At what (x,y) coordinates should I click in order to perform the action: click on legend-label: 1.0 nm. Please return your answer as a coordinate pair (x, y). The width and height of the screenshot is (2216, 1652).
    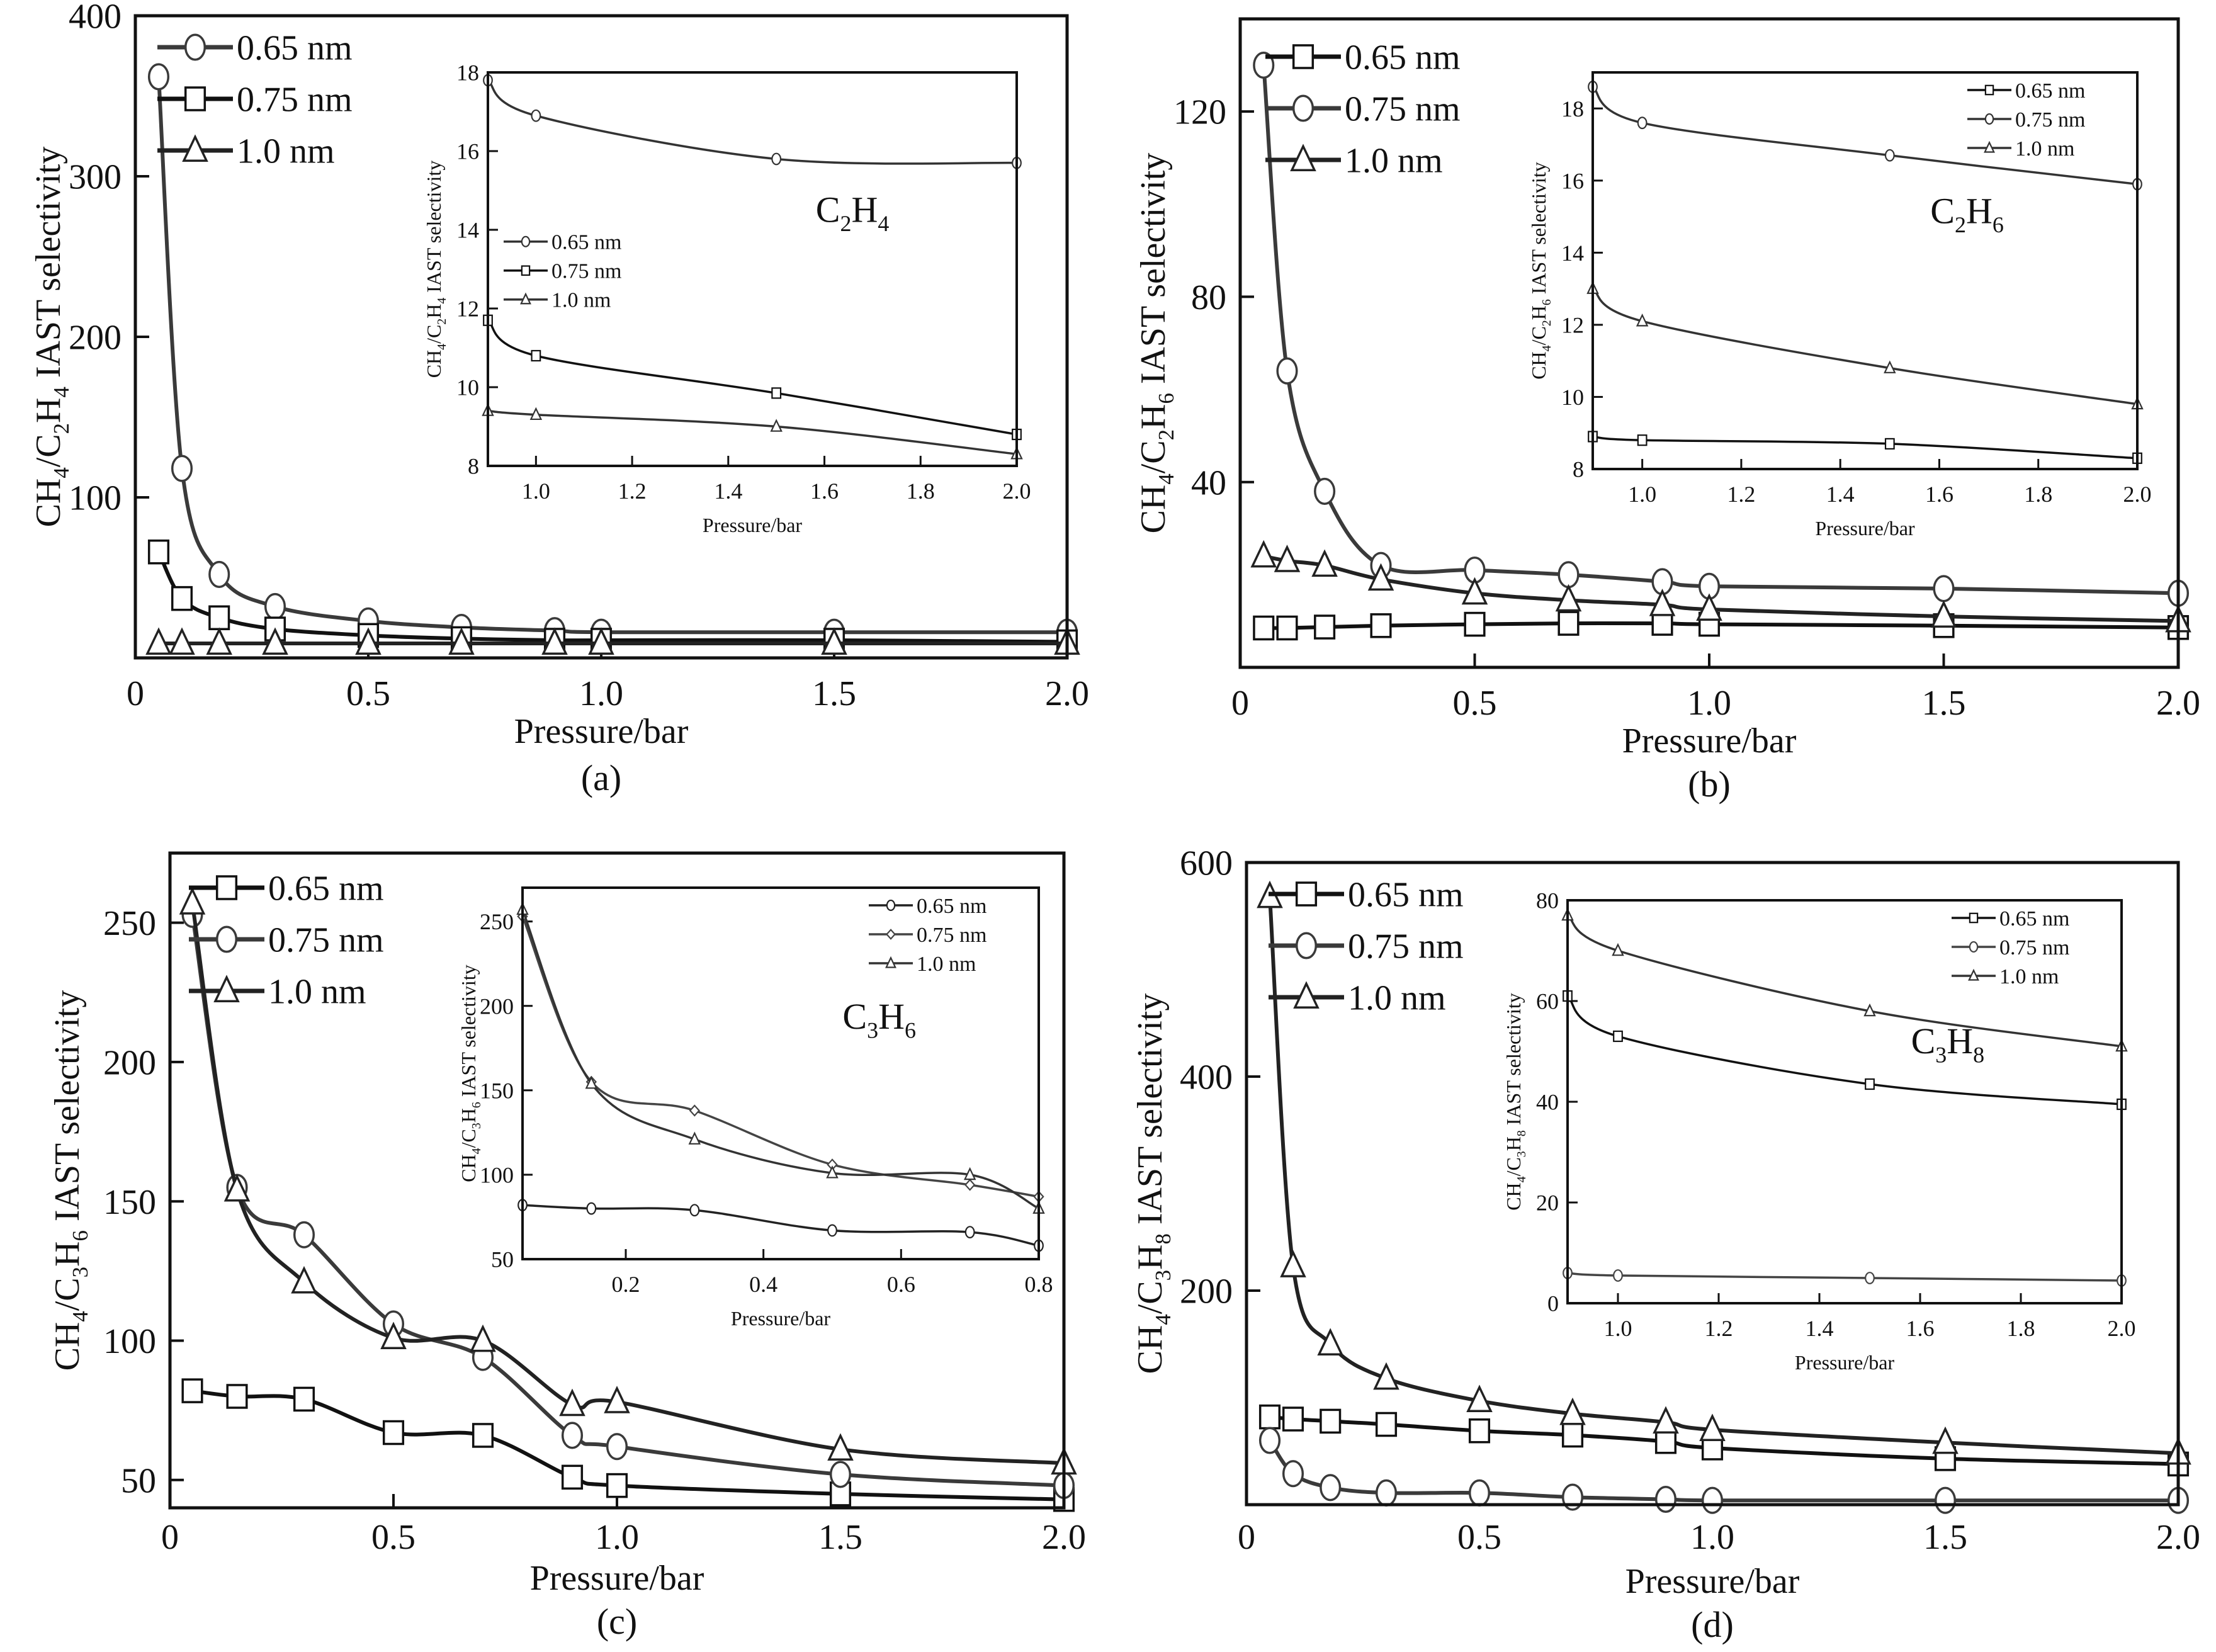
    Looking at the image, I should click on (946, 964).